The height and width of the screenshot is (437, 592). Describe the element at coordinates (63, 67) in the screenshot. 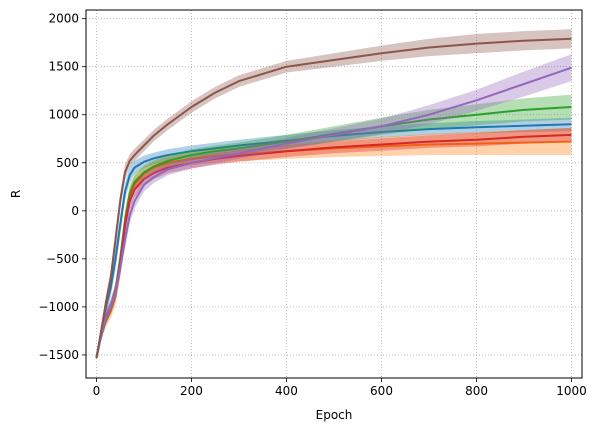

I see `y-tick-label: 1500` at that location.